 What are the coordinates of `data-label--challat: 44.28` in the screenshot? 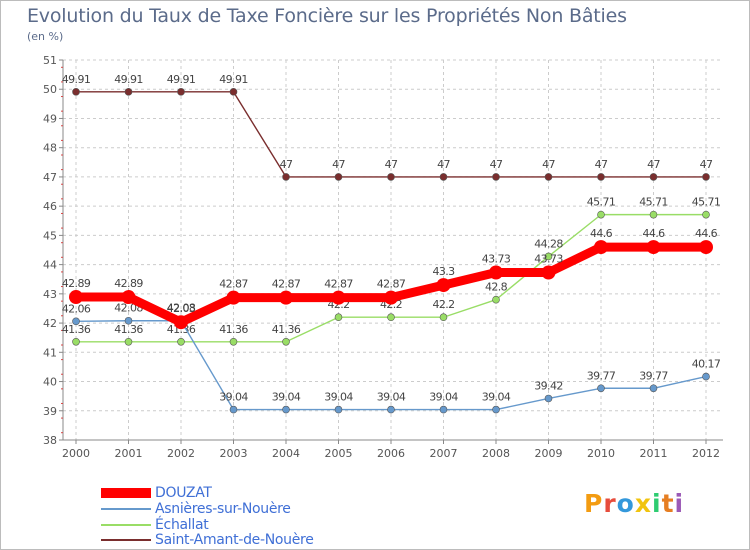 It's located at (548, 243).